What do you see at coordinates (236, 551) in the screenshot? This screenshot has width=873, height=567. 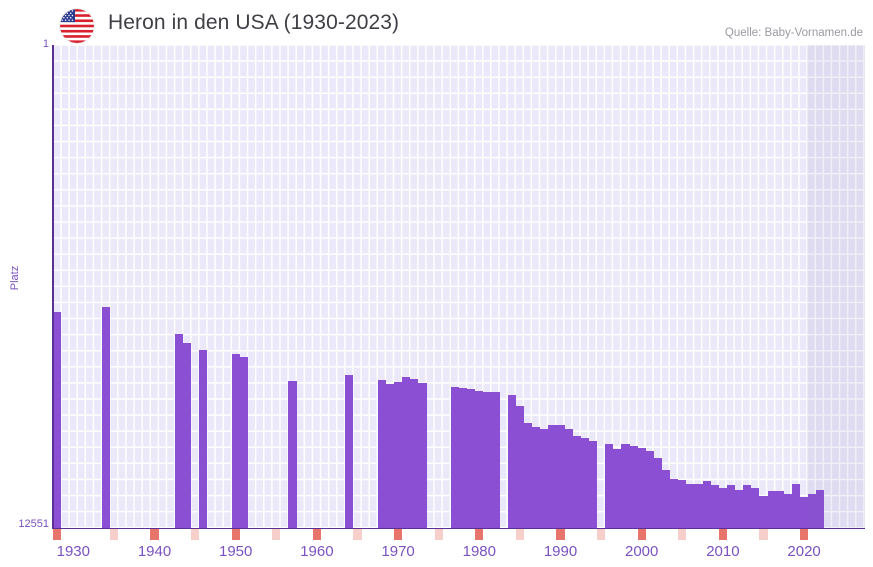 I see `x-tick-label-1950: 1950` at bounding box center [236, 551].